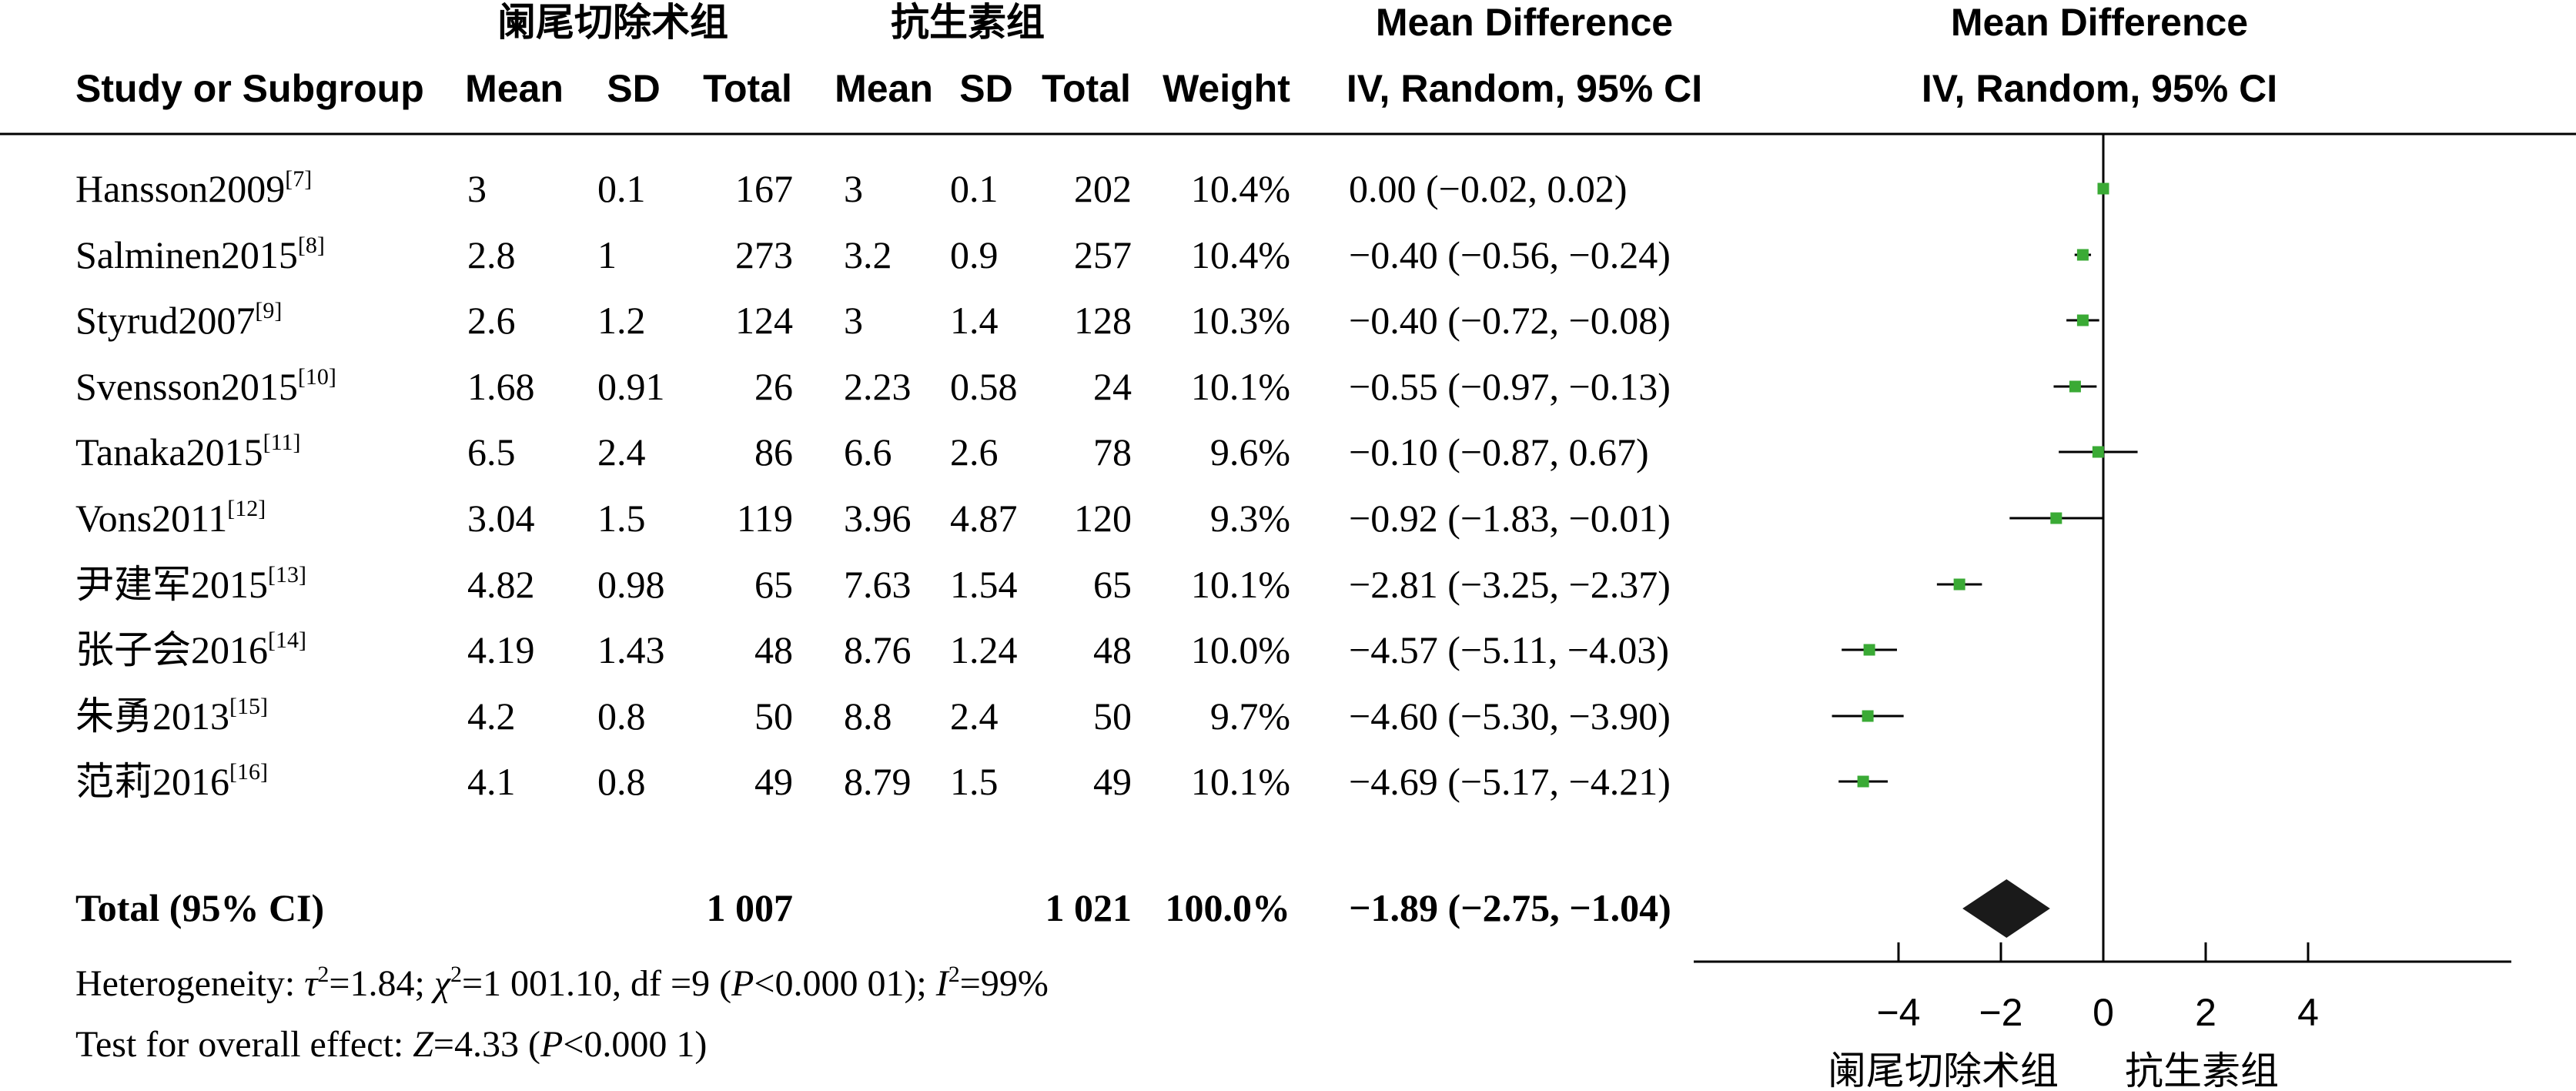 This screenshot has width=2576, height=1091. Describe the element at coordinates (501, 584) in the screenshot. I see `study-mean1: 4.82` at that location.